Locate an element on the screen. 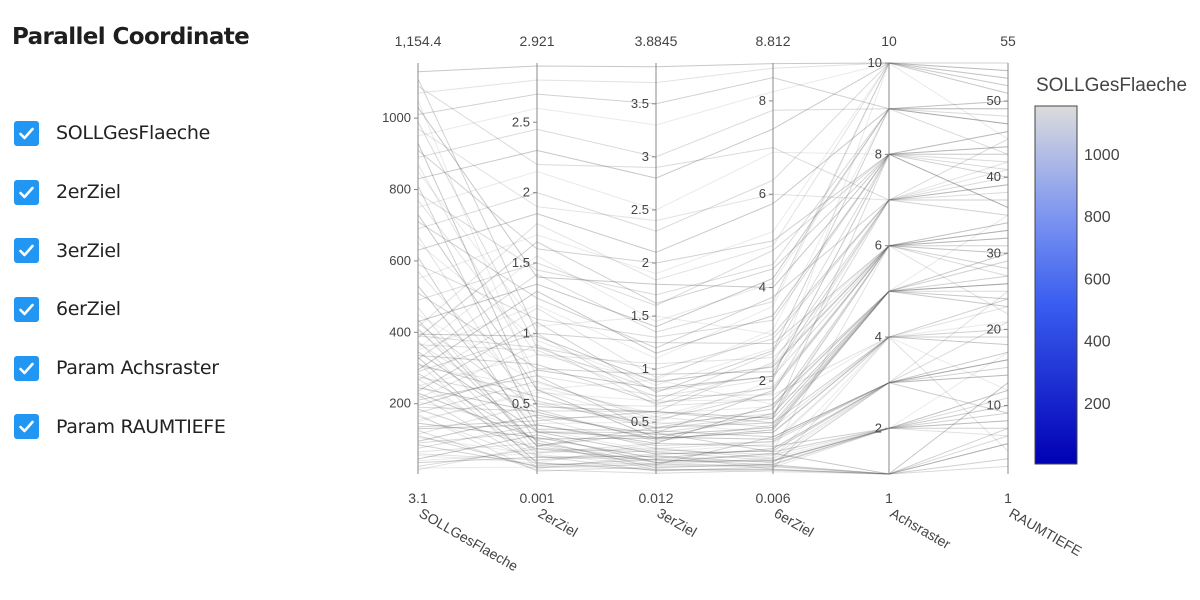 The image size is (1200, 600). axis-title: Achsraster is located at coordinates (921, 528).